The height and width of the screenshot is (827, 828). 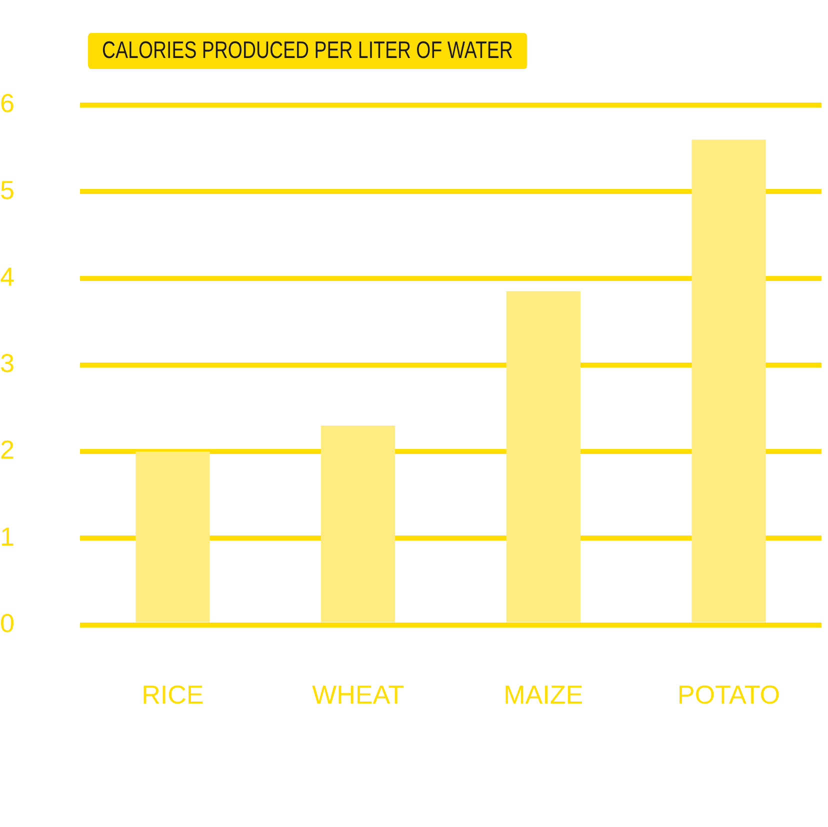 I want to click on y-tick-label: 3, so click(x=7, y=363).